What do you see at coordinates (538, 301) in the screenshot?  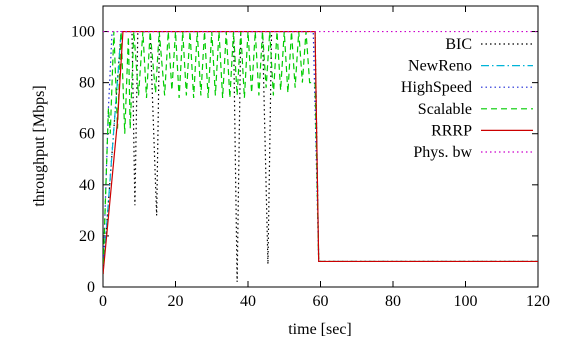 I see `x-tick-label: 120` at bounding box center [538, 301].